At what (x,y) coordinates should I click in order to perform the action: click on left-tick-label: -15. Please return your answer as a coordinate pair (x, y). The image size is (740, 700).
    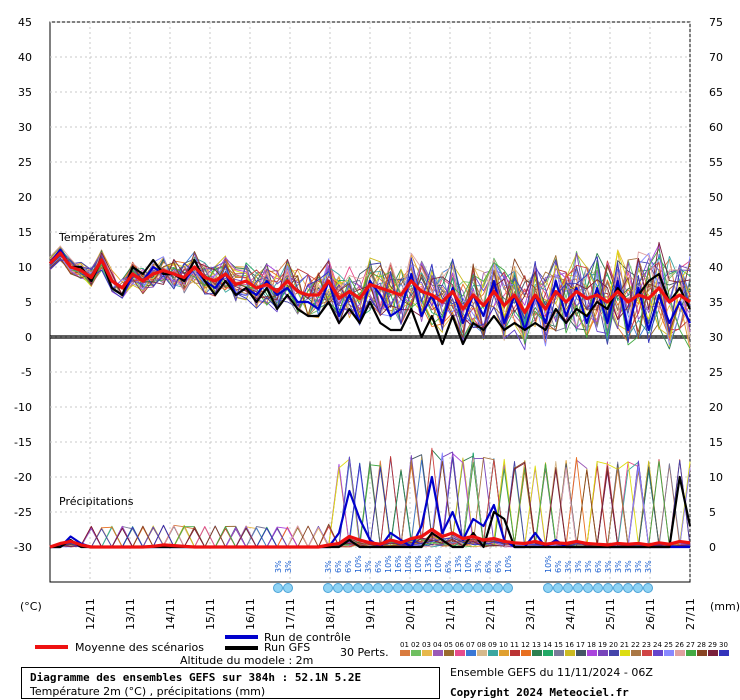
    Looking at the image, I should click on (23, 442).